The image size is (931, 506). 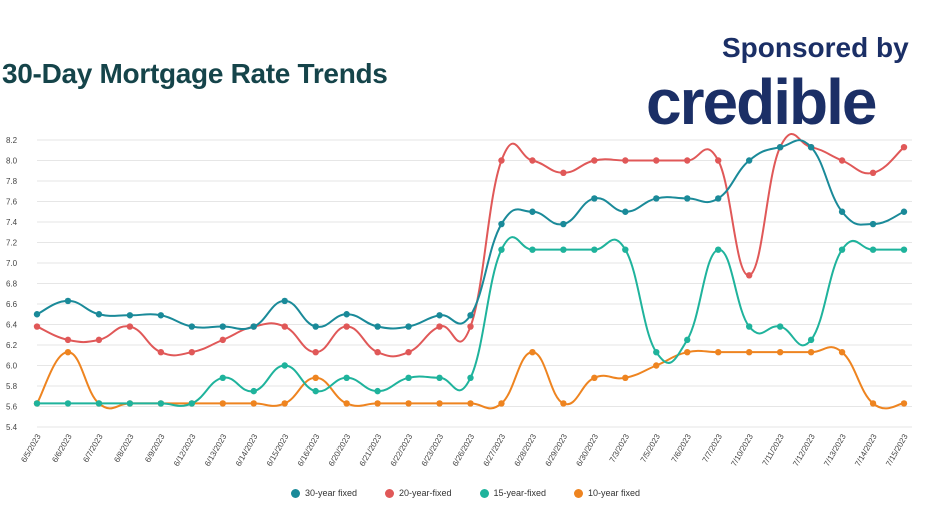 I want to click on y-tick-label: 7.0, so click(x=12, y=263).